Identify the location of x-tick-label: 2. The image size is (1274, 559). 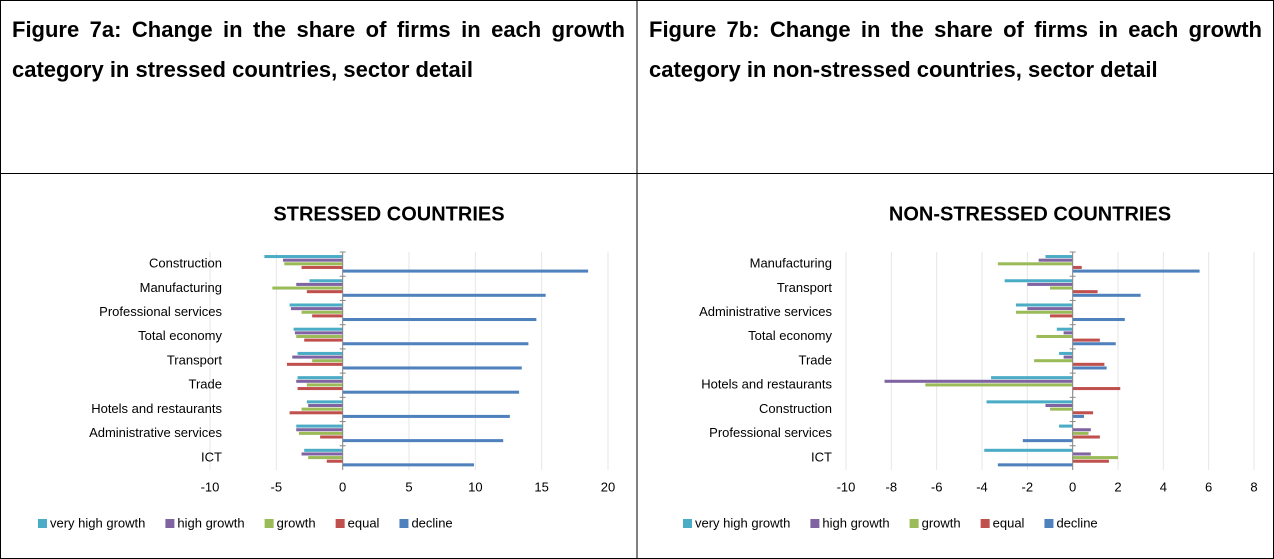
(1117, 486).